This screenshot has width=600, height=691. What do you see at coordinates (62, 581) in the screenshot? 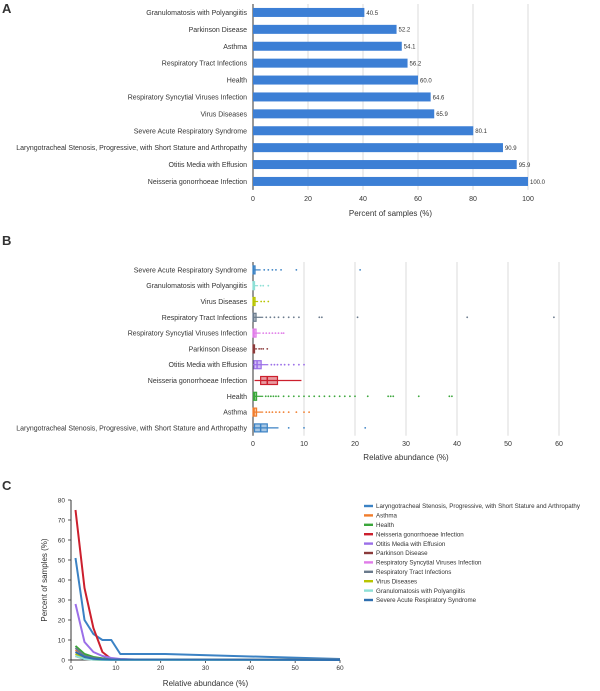
I see `y-tick-label: 40` at bounding box center [62, 581].